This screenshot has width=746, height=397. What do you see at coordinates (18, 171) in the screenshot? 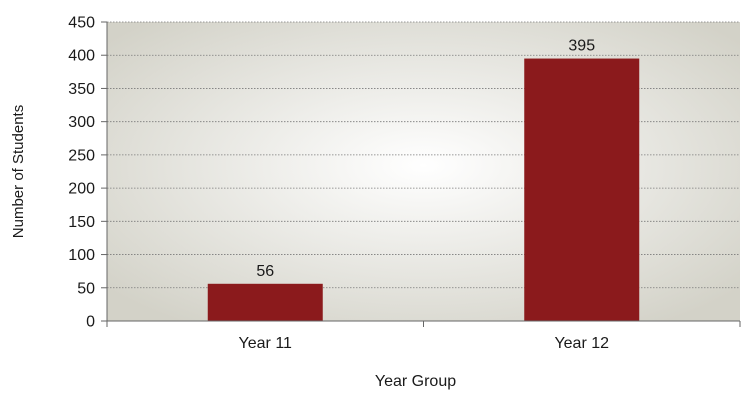
I see `y-axis-title: Number of Students` at bounding box center [18, 171].